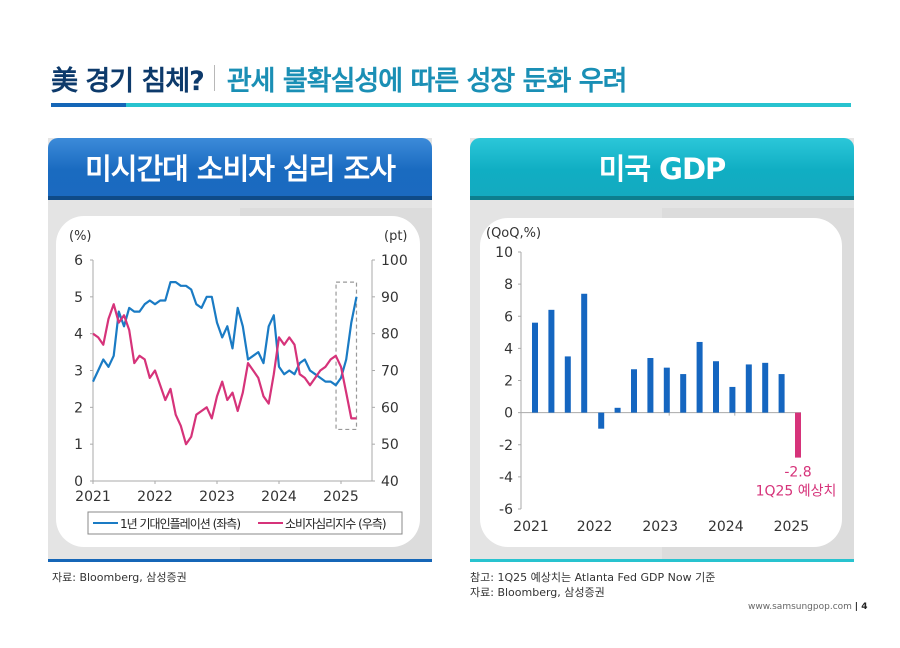 This screenshot has width=900, height=648. Describe the element at coordinates (662, 169) in the screenshot. I see `panel-title: 미국 GDP` at that location.